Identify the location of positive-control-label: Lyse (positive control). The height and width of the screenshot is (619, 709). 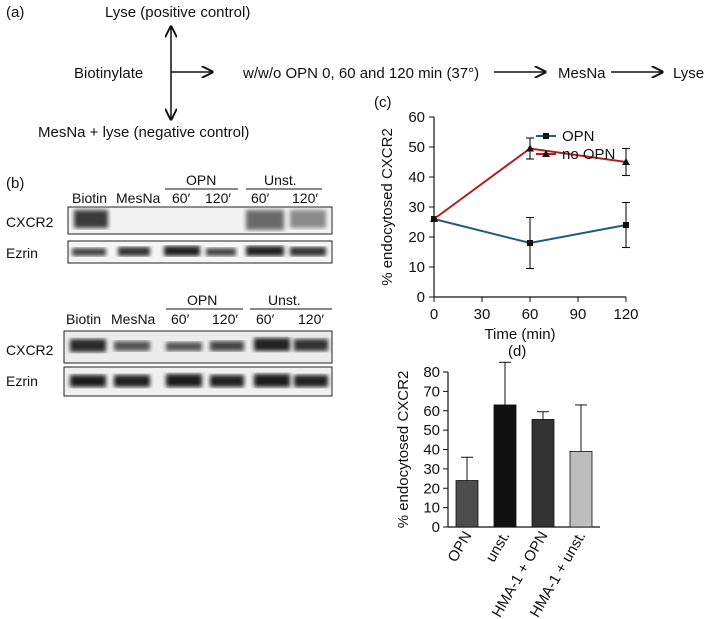
(178, 12).